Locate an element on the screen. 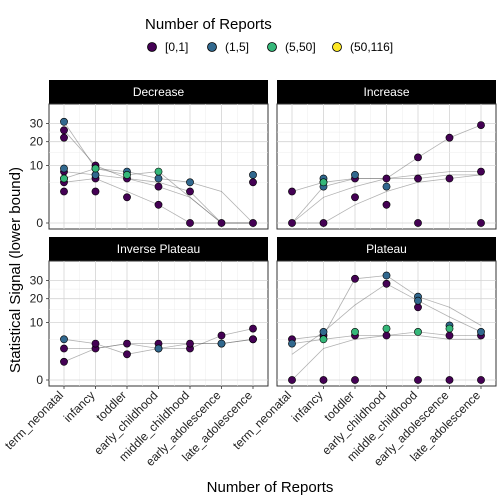 The image size is (504, 504). panel-title: Increase is located at coordinates (386, 92).